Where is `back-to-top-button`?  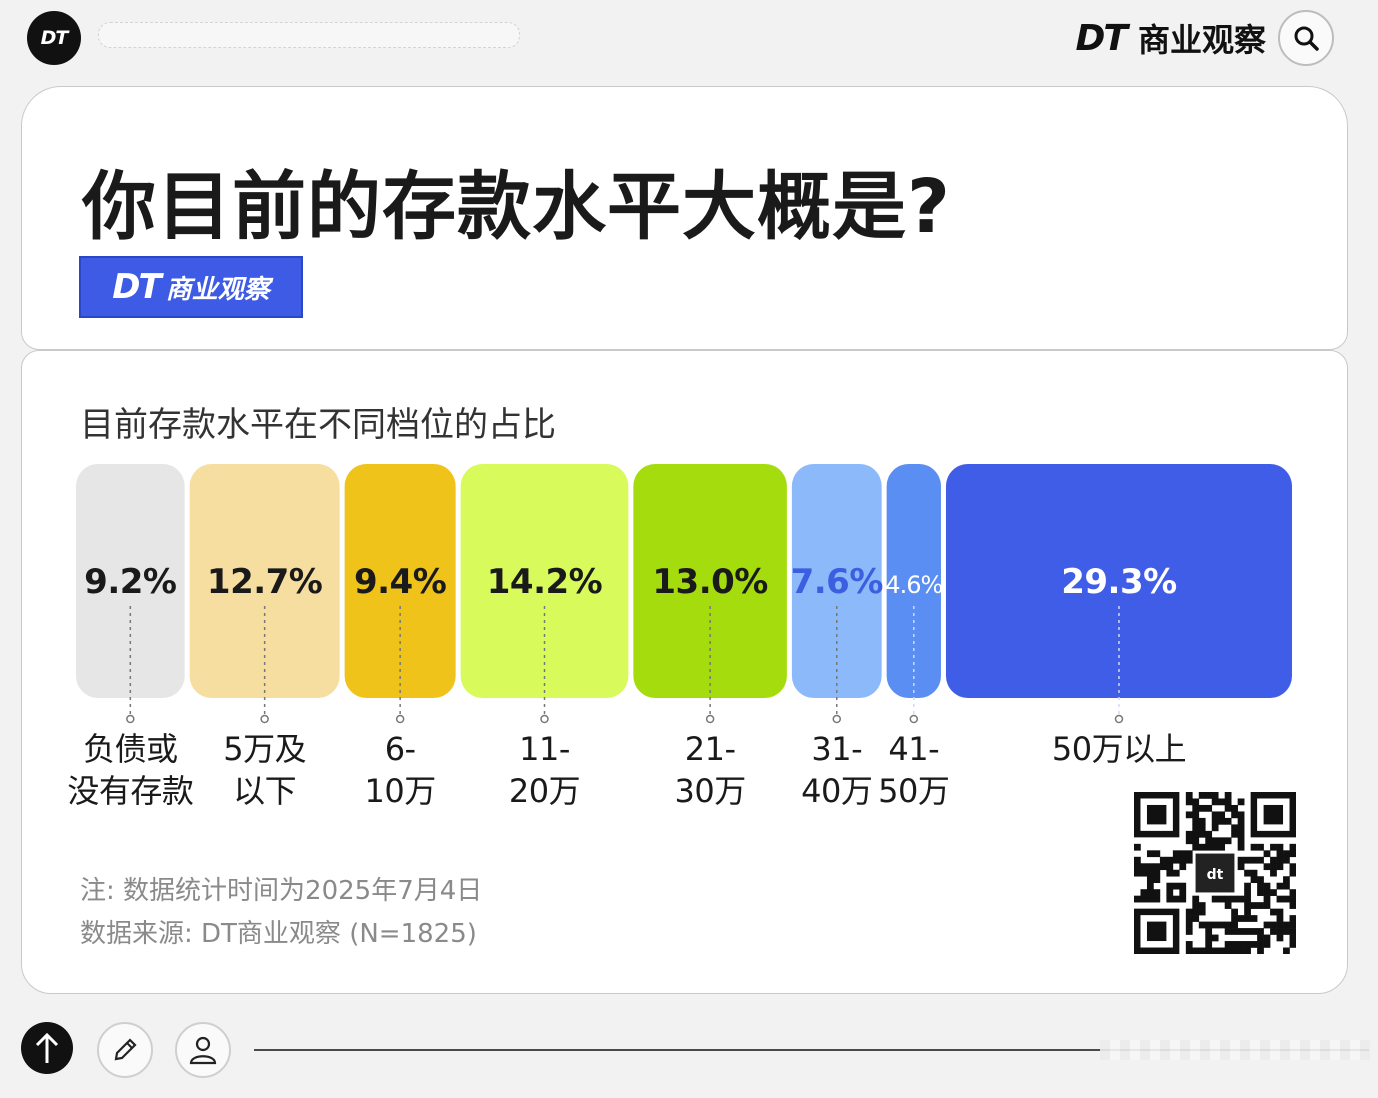 back-to-top-button is located at coordinates (47, 1048).